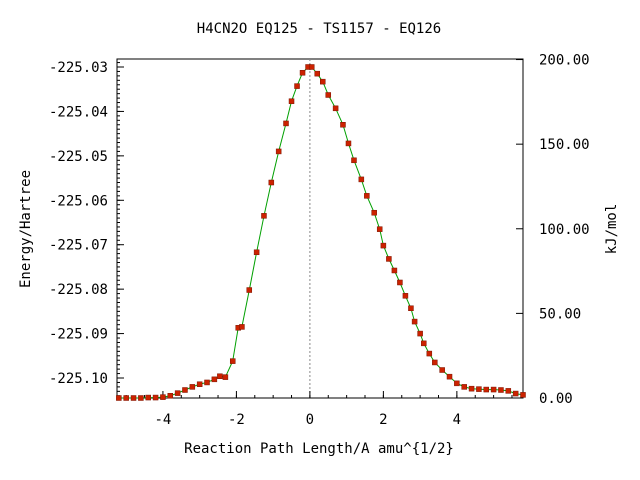 This screenshot has height=480, width=640. Describe the element at coordinates (564, 230) in the screenshot. I see `y2-tick-label: 100.00` at that location.